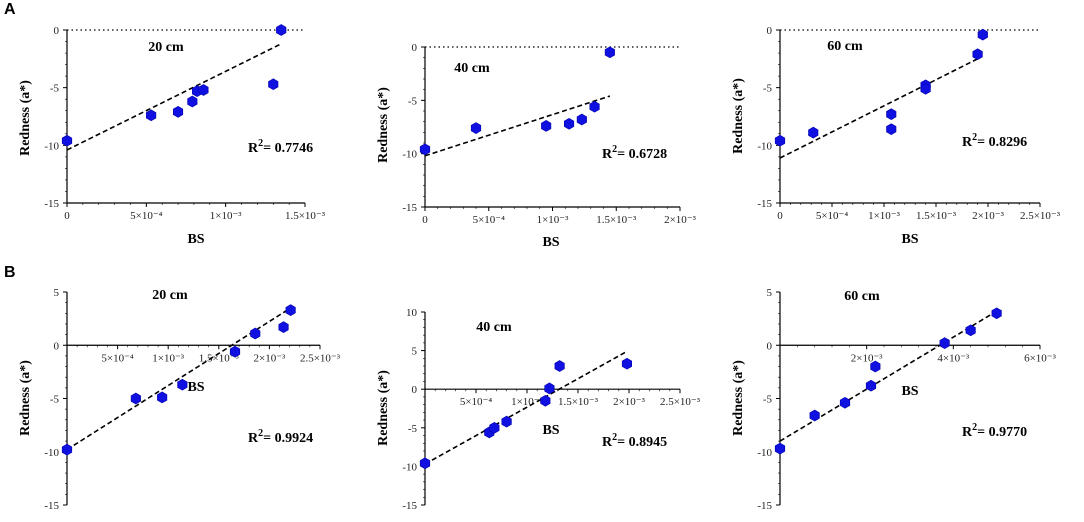 This screenshot has height=522, width=1084. I want to click on y-tick-label: 10, so click(412, 313).